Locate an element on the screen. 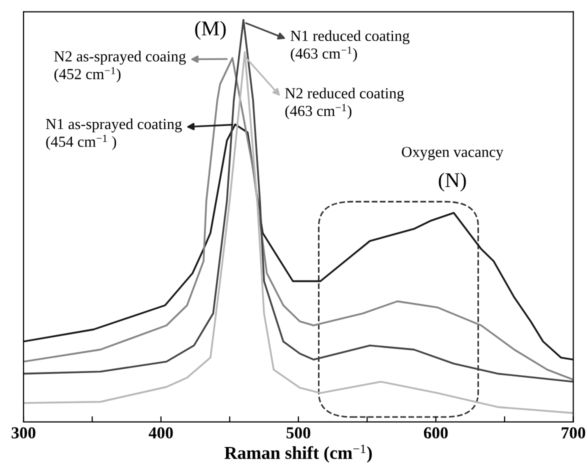 The width and height of the screenshot is (588, 473). annotation: (M) is located at coordinates (210, 30).